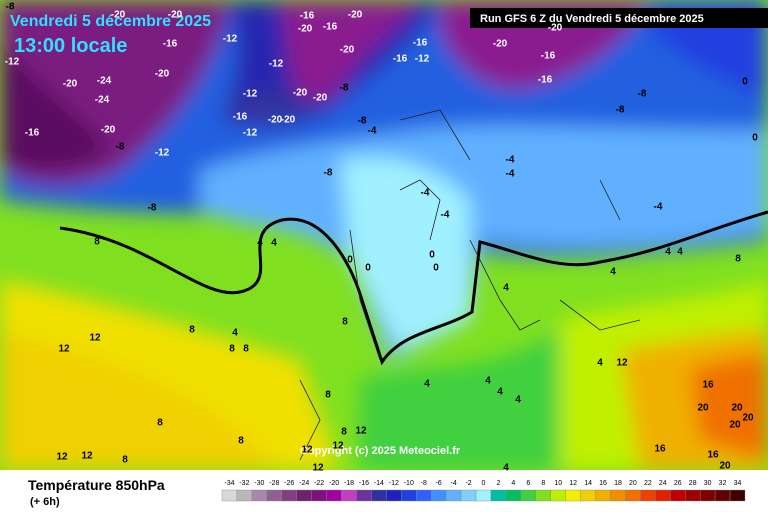 The image size is (768, 512). Describe the element at coordinates (588, 483) in the screenshot. I see `legend-label: 14` at that location.